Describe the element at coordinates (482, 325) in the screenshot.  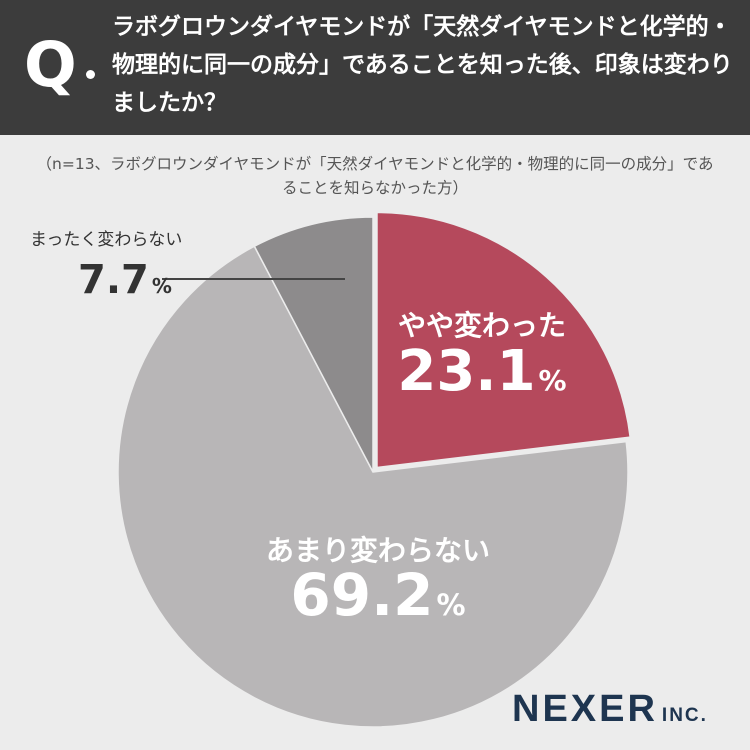
I see `slice-name-changed-somewhat: やや変わった` at that location.